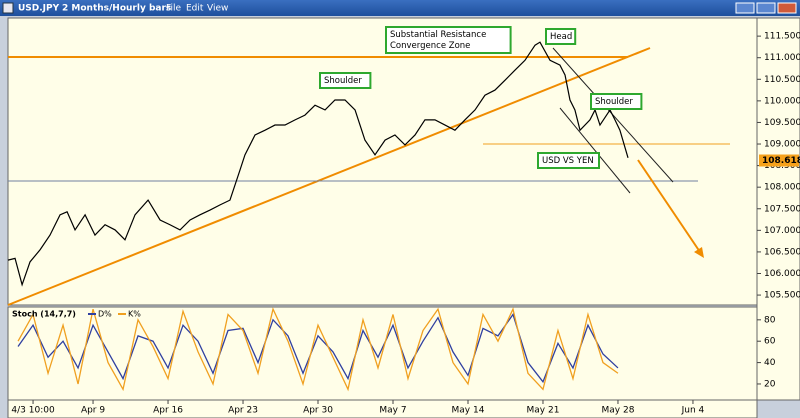 Image resolution: width=800 pixels, height=418 pixels. I want to click on menu-item: Edit, so click(195, 9).